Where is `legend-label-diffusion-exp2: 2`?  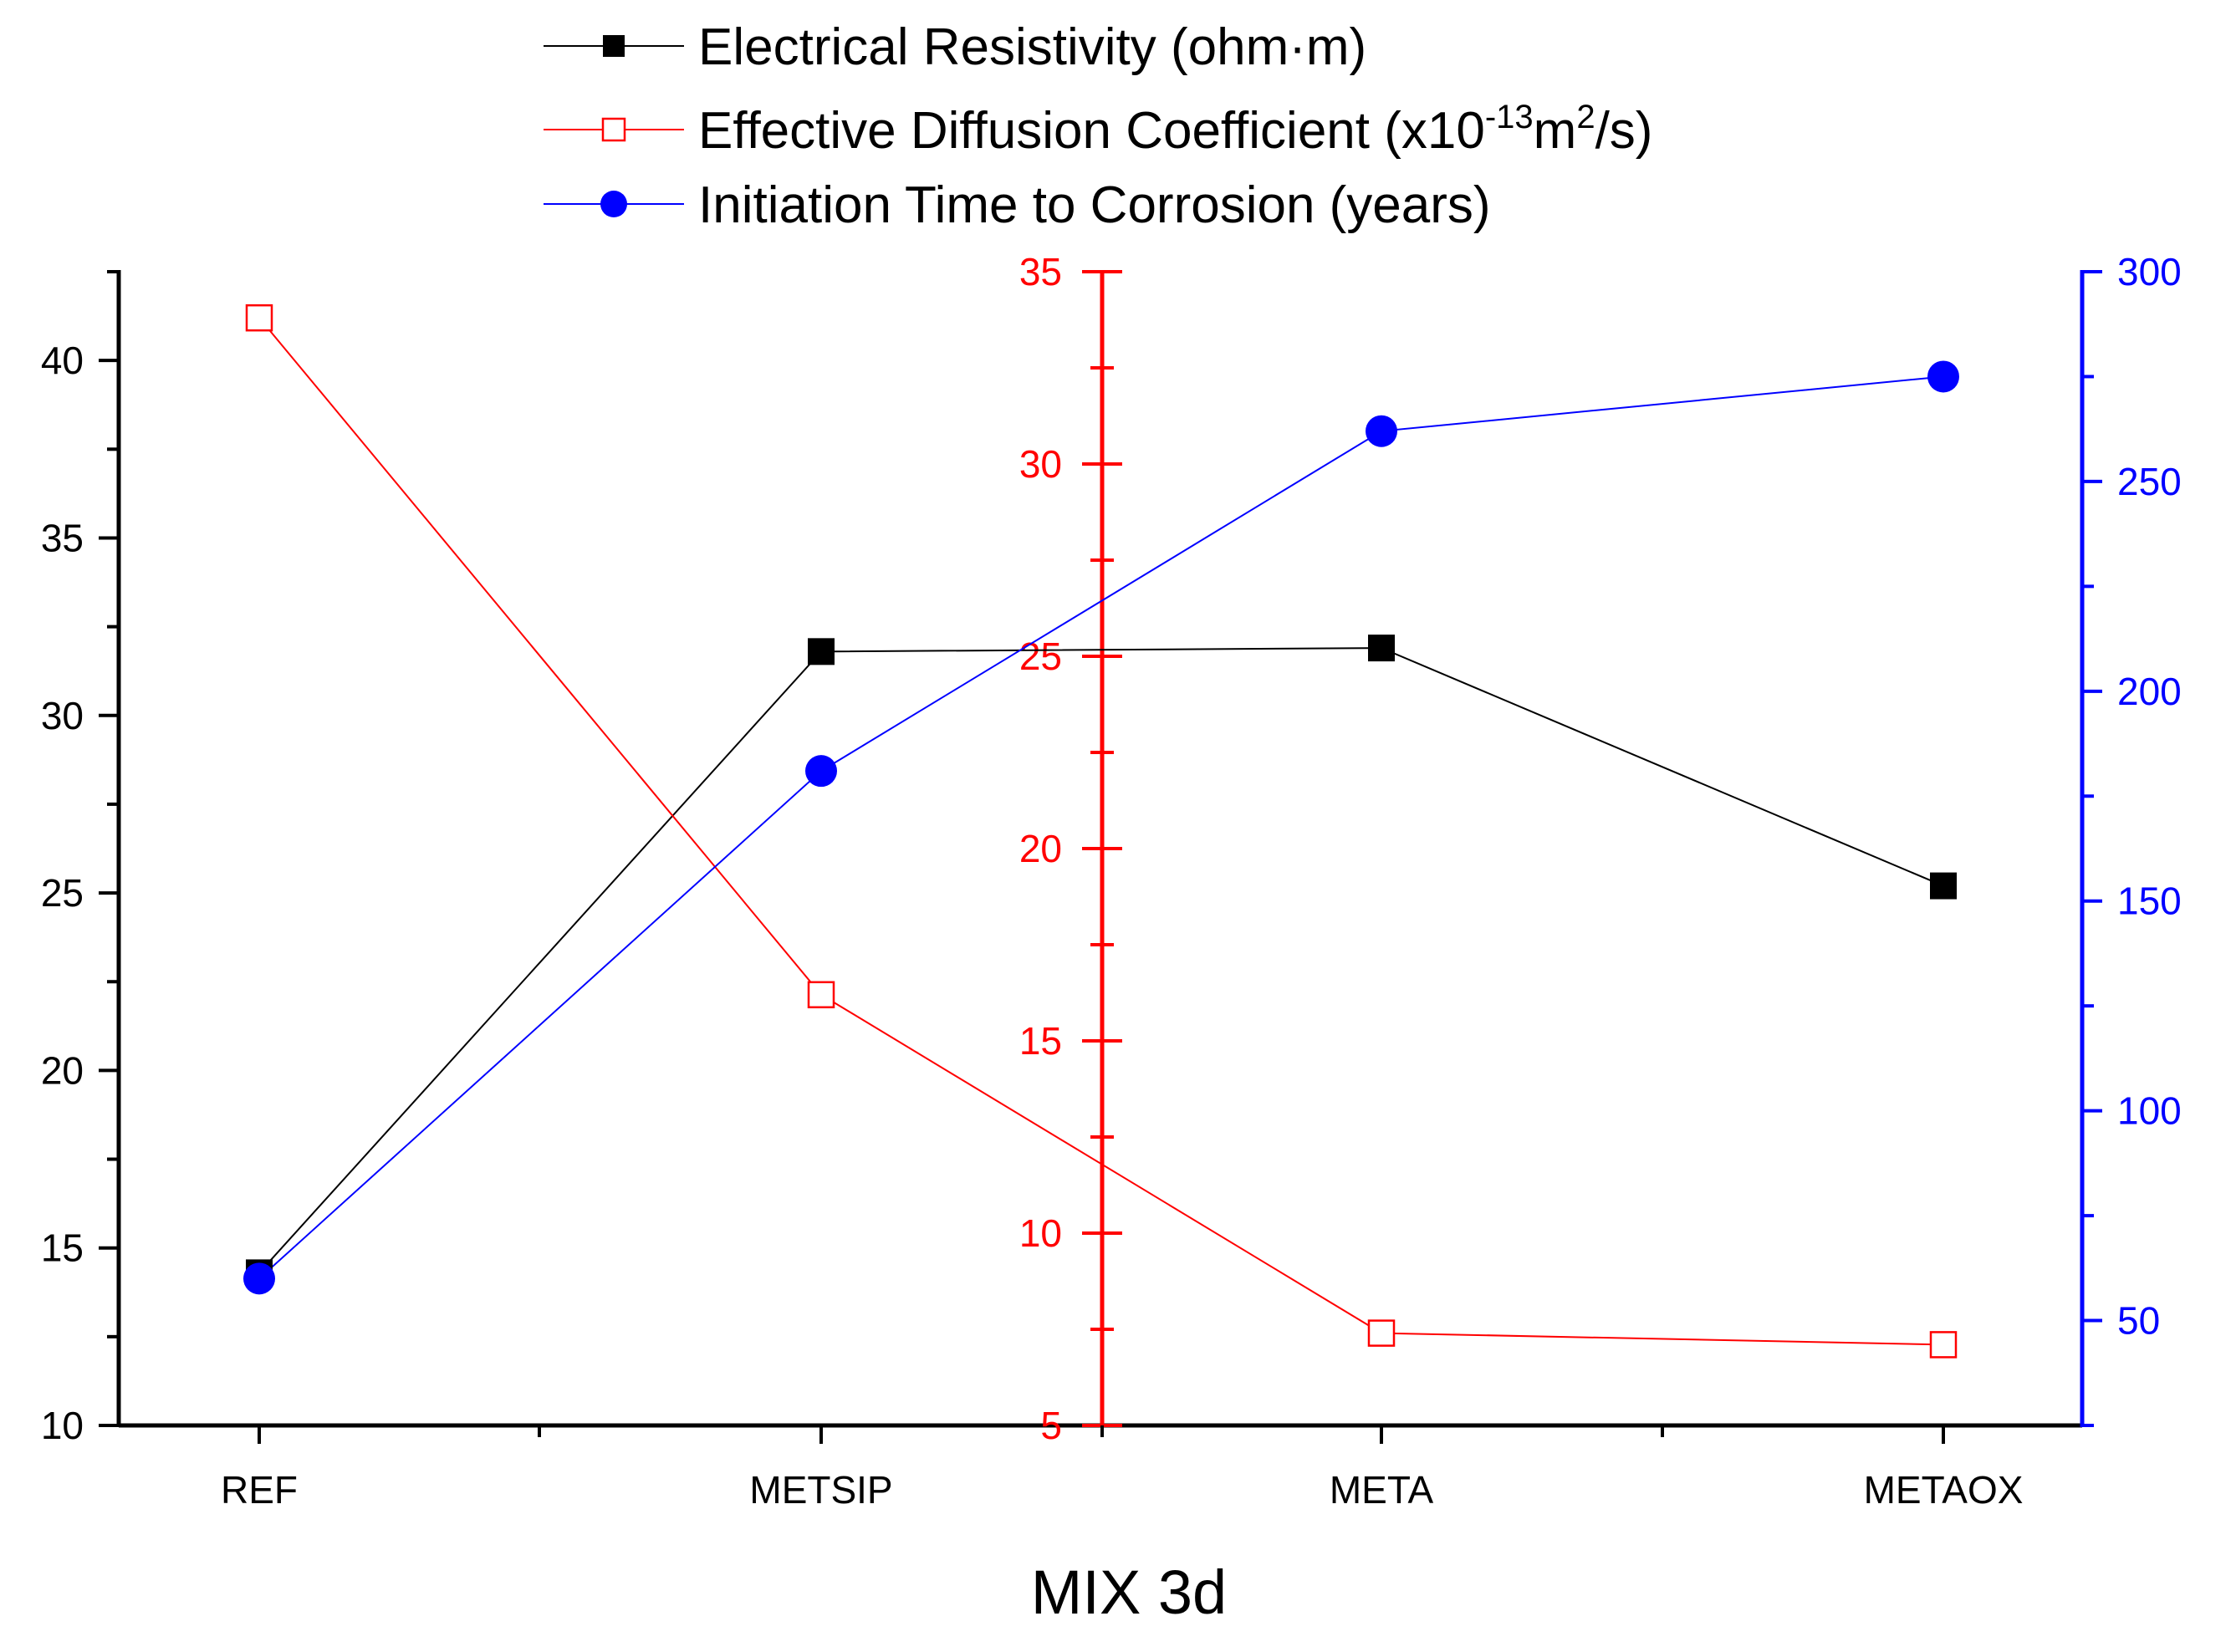
legend-label-diffusion-exp2: 2 is located at coordinates (1585, 117).